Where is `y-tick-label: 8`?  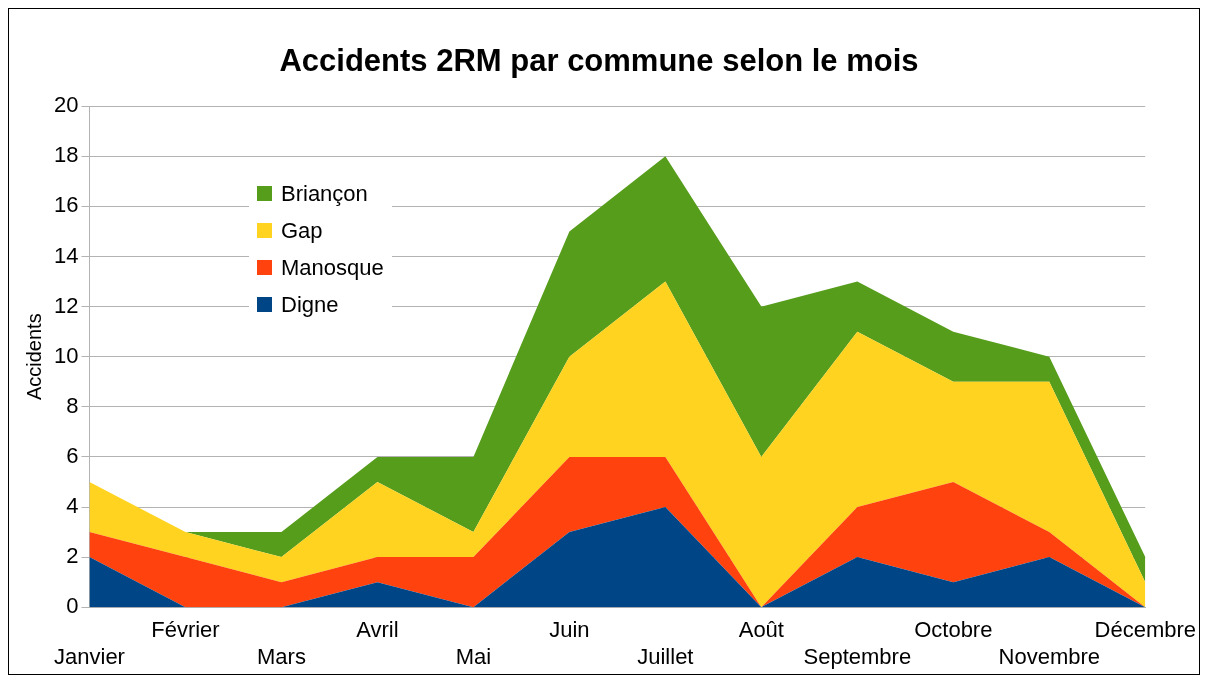
y-tick-label: 8 is located at coordinates (72, 405).